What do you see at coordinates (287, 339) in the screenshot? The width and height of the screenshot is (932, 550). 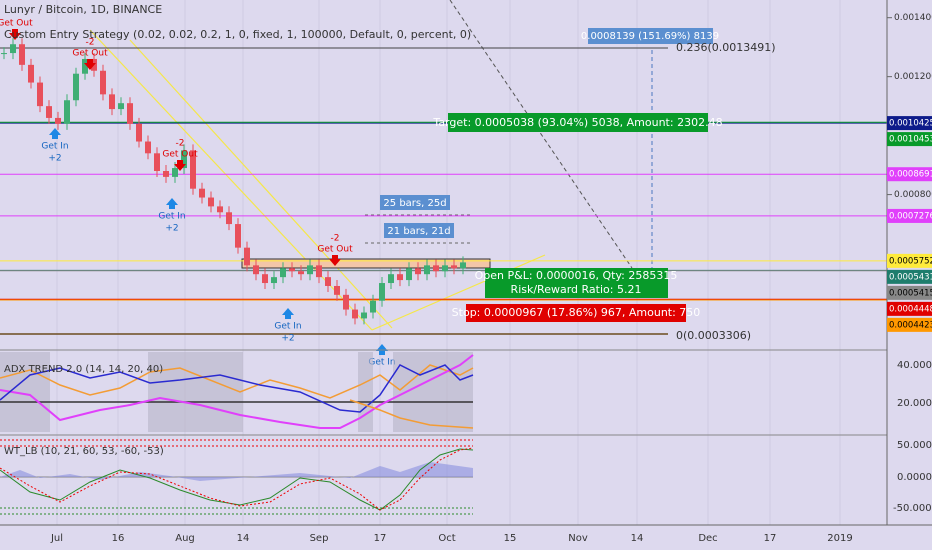 I see `signal-qty: +2` at bounding box center [287, 339].